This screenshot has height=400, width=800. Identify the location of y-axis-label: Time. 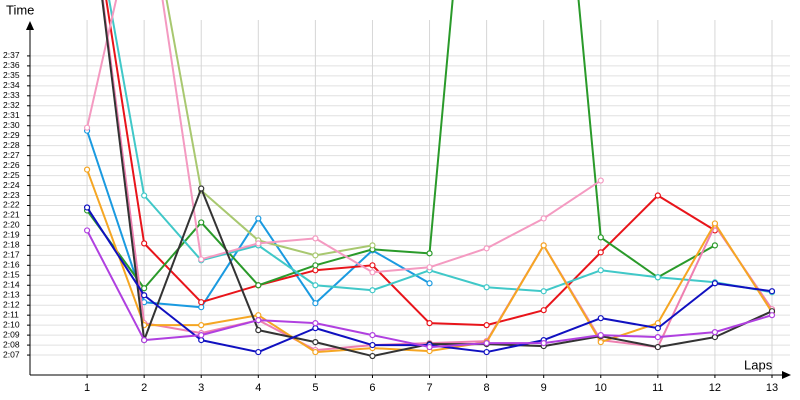
(20, 9).